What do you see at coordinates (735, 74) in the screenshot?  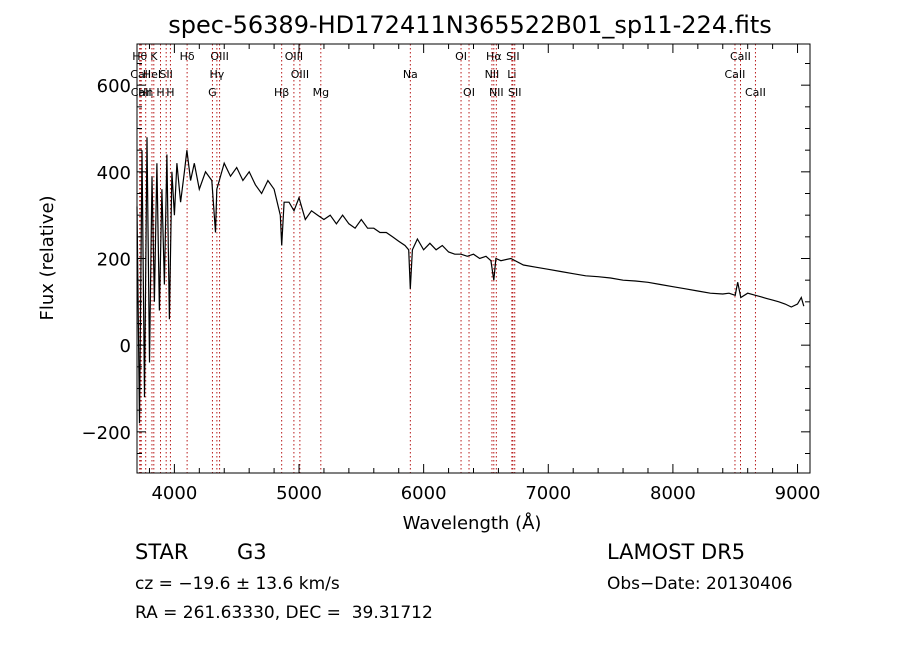 I see `marker-label-27: CaII` at bounding box center [735, 74].